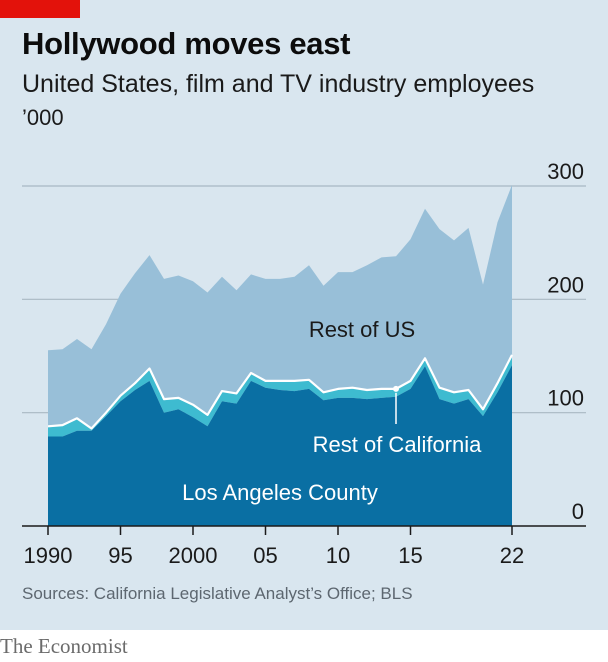 The height and width of the screenshot is (662, 608). I want to click on series-label-rest-of-us: Rest of US, so click(362, 329).